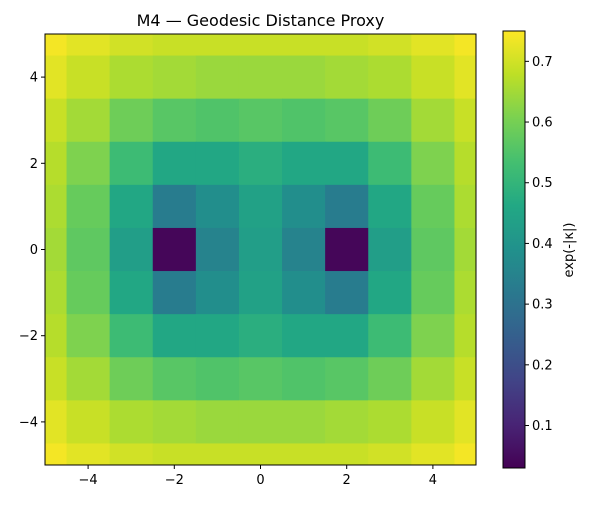 The image size is (600, 505). I want to click on colorbar-tick-label: 0.2, so click(542, 365).